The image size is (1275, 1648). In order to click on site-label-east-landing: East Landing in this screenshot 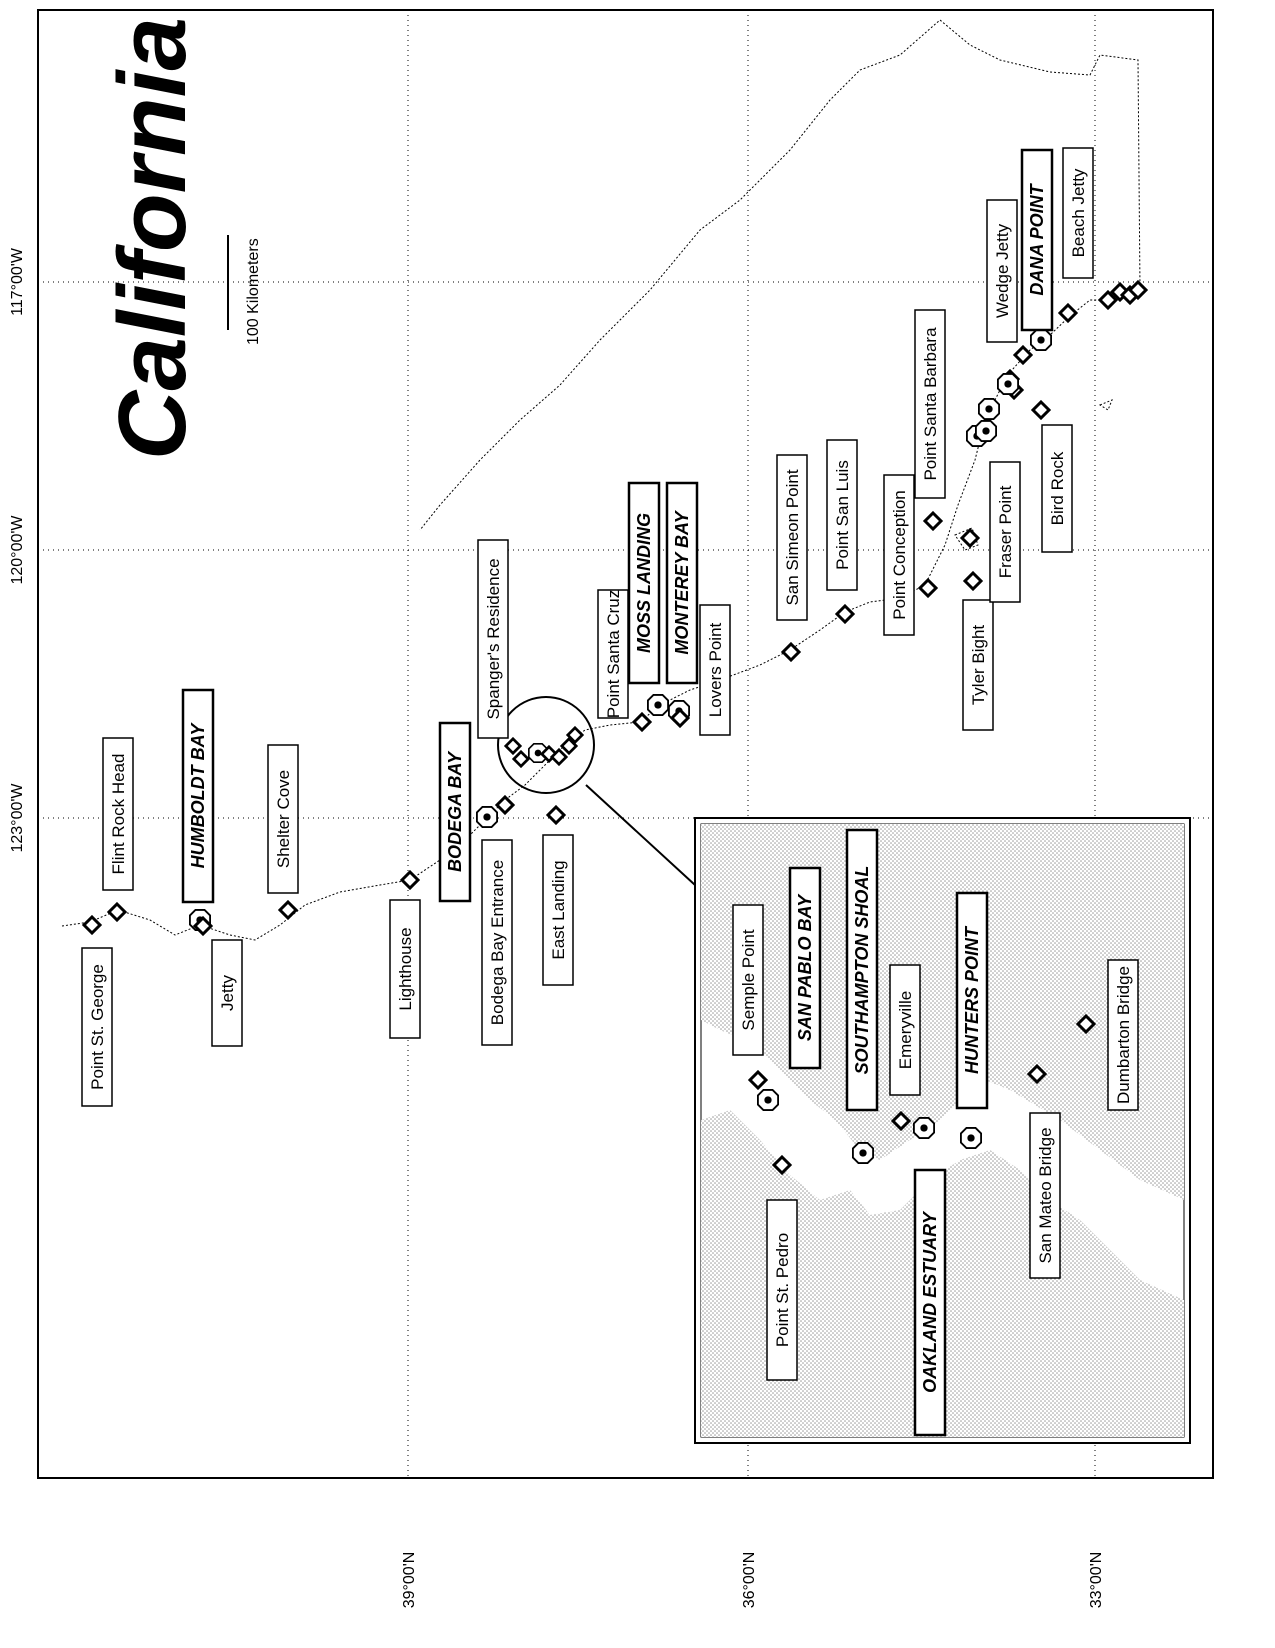, I will do `click(558, 910)`.